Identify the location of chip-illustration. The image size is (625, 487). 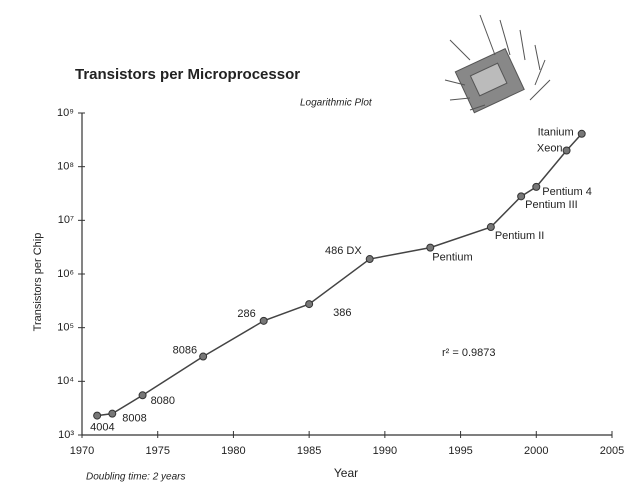
(497, 64).